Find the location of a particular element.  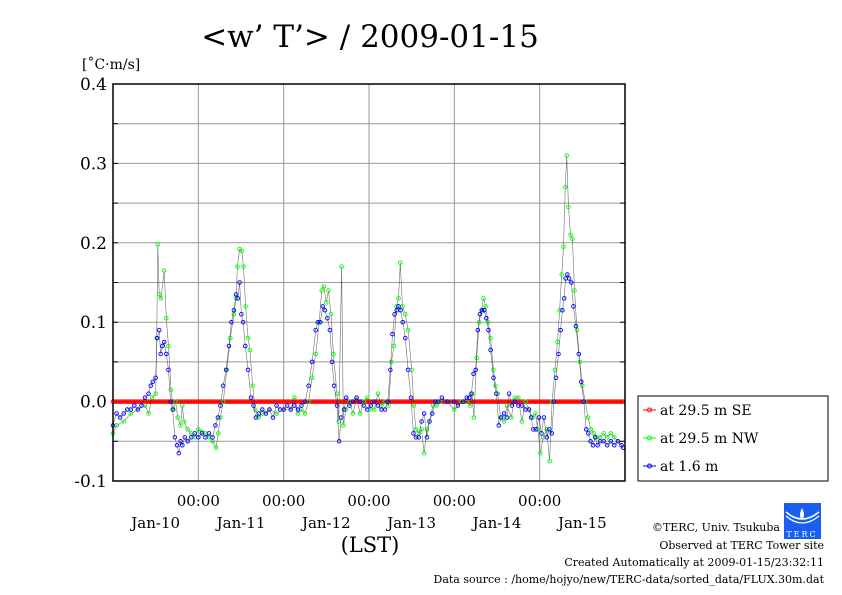

y-ticks: 0.4 0.3 0.2 0.1 0.0 -0.1 is located at coordinates (90, 283).